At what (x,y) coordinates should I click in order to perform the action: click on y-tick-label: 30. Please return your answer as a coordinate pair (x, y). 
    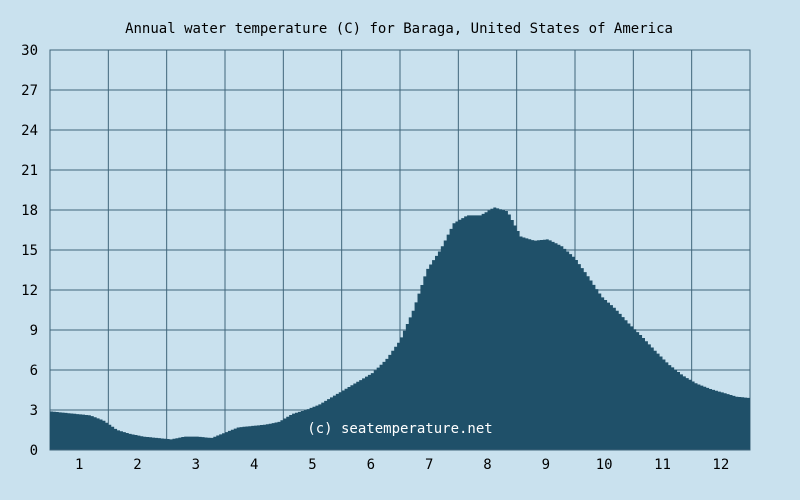
    Looking at the image, I should click on (29, 51).